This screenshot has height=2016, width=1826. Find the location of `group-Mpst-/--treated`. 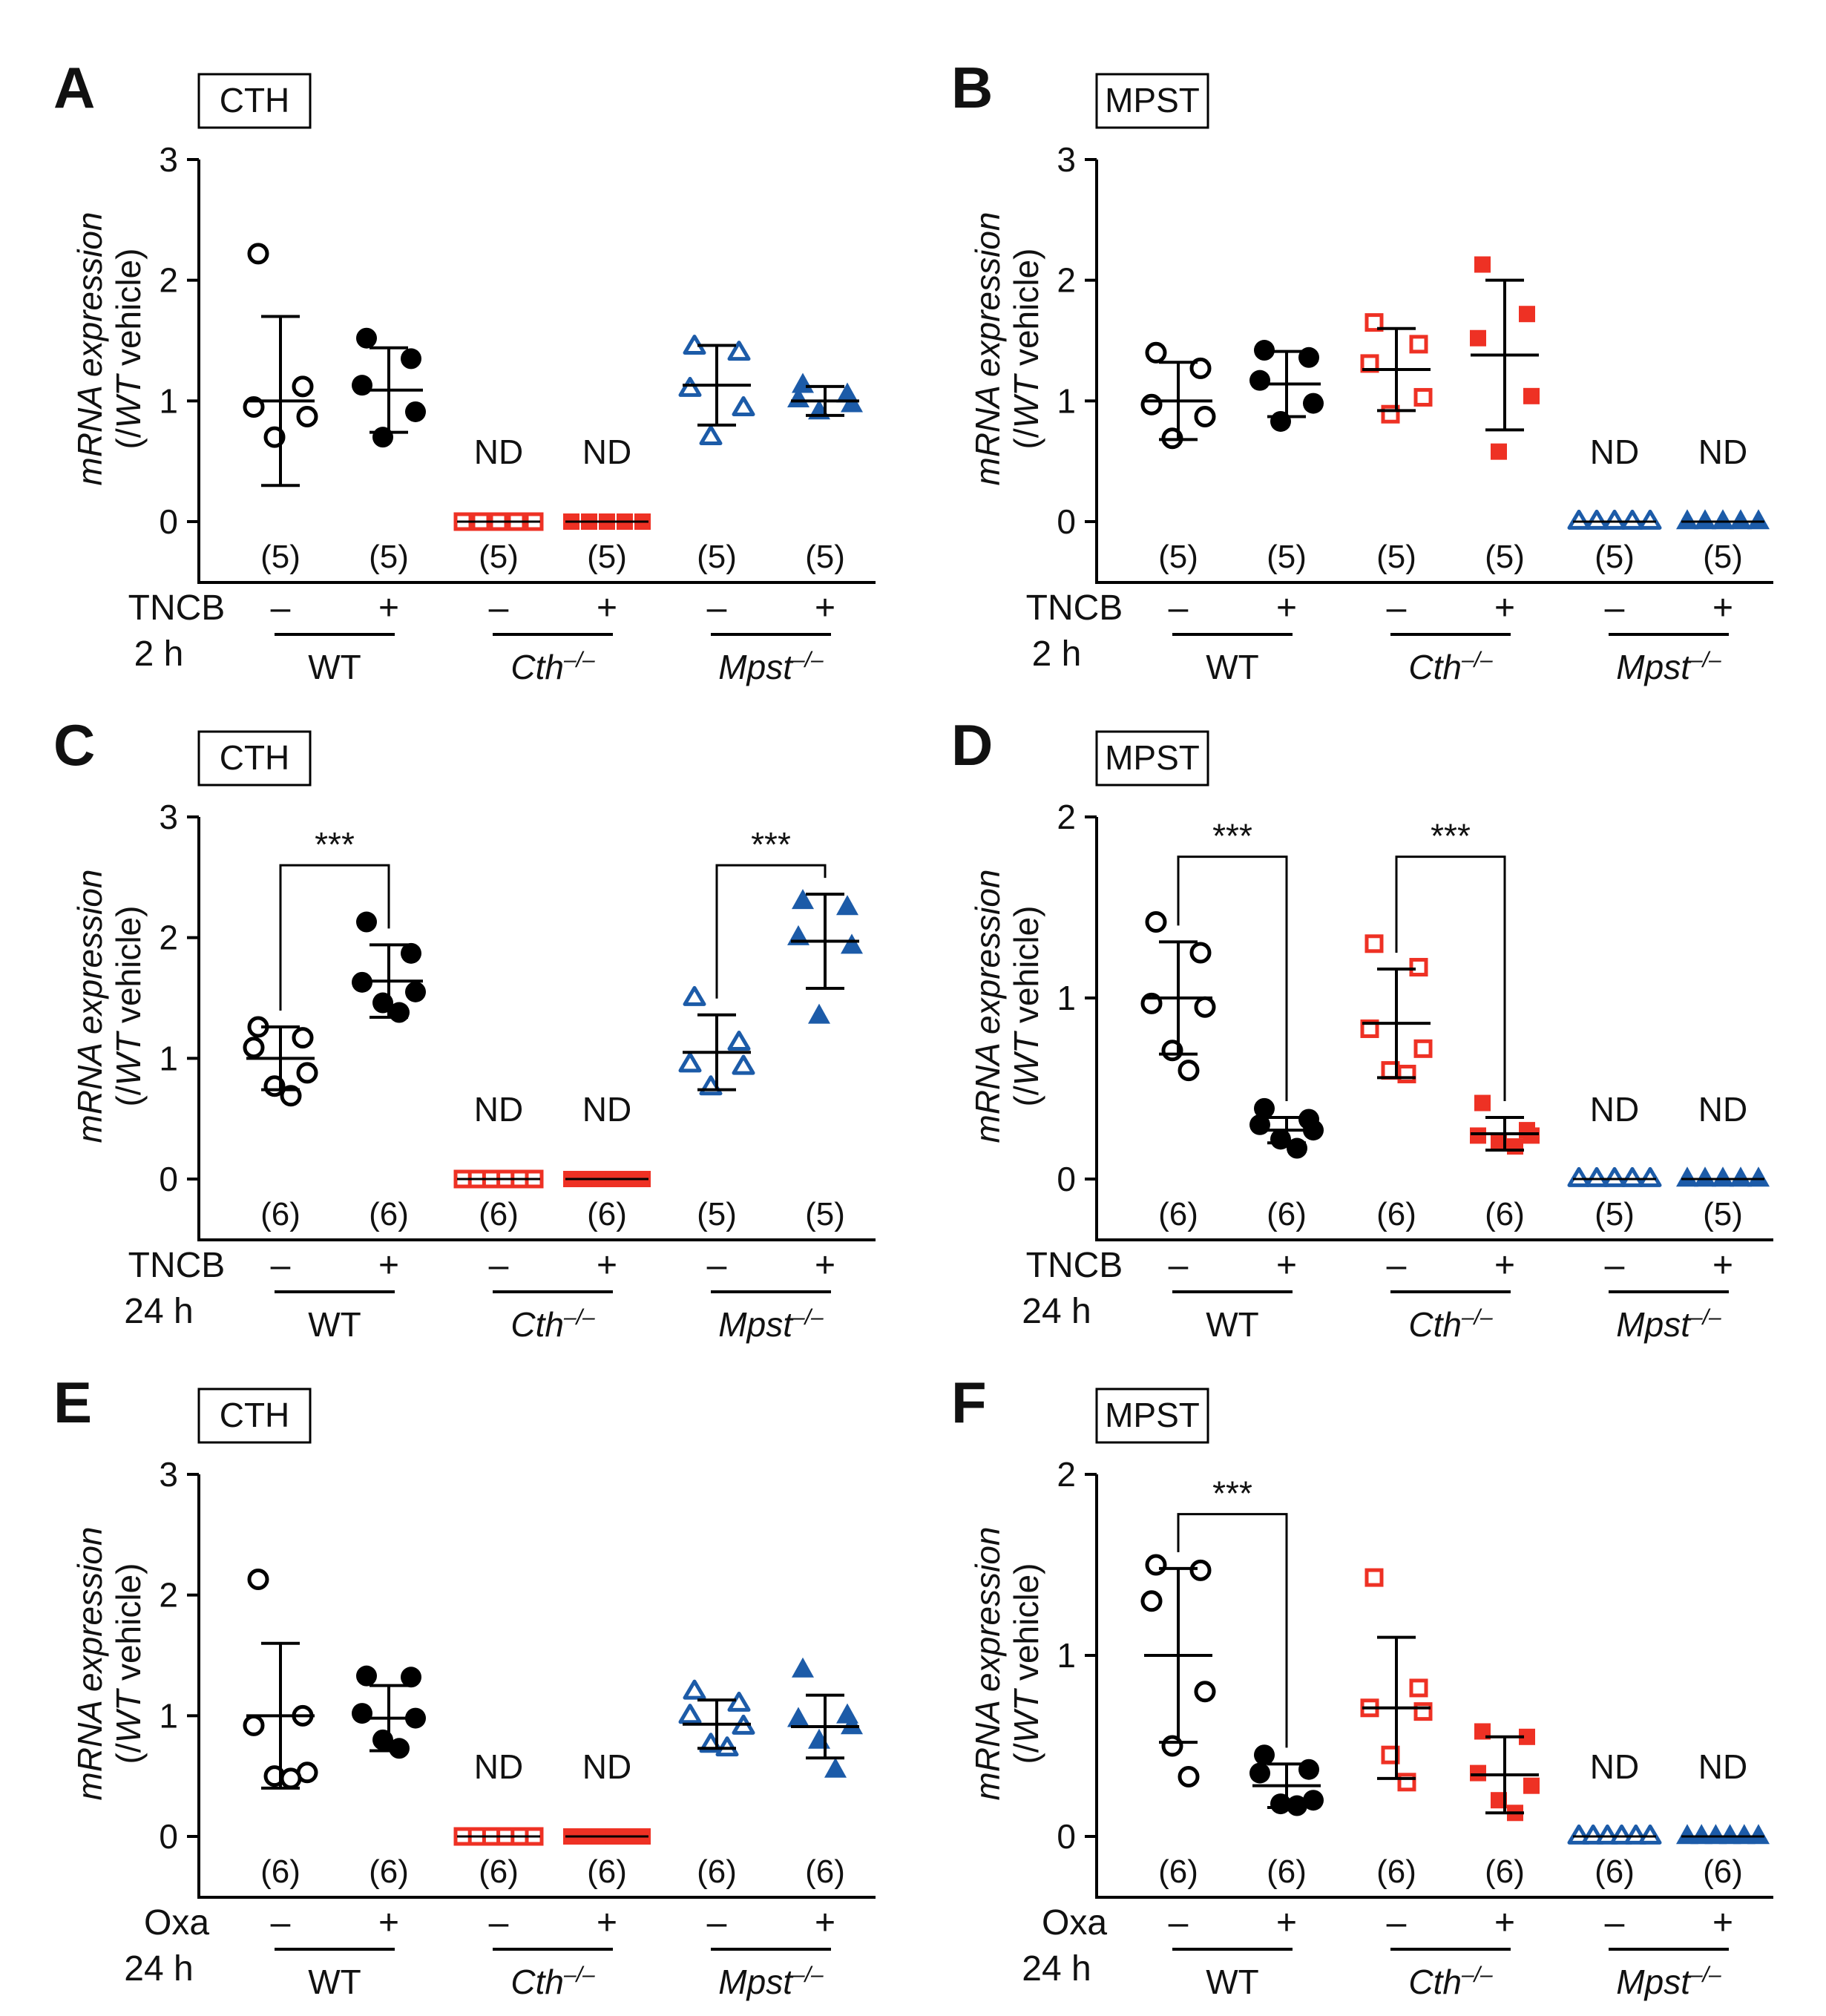

group-Mpst-/--treated is located at coordinates (825, 396).